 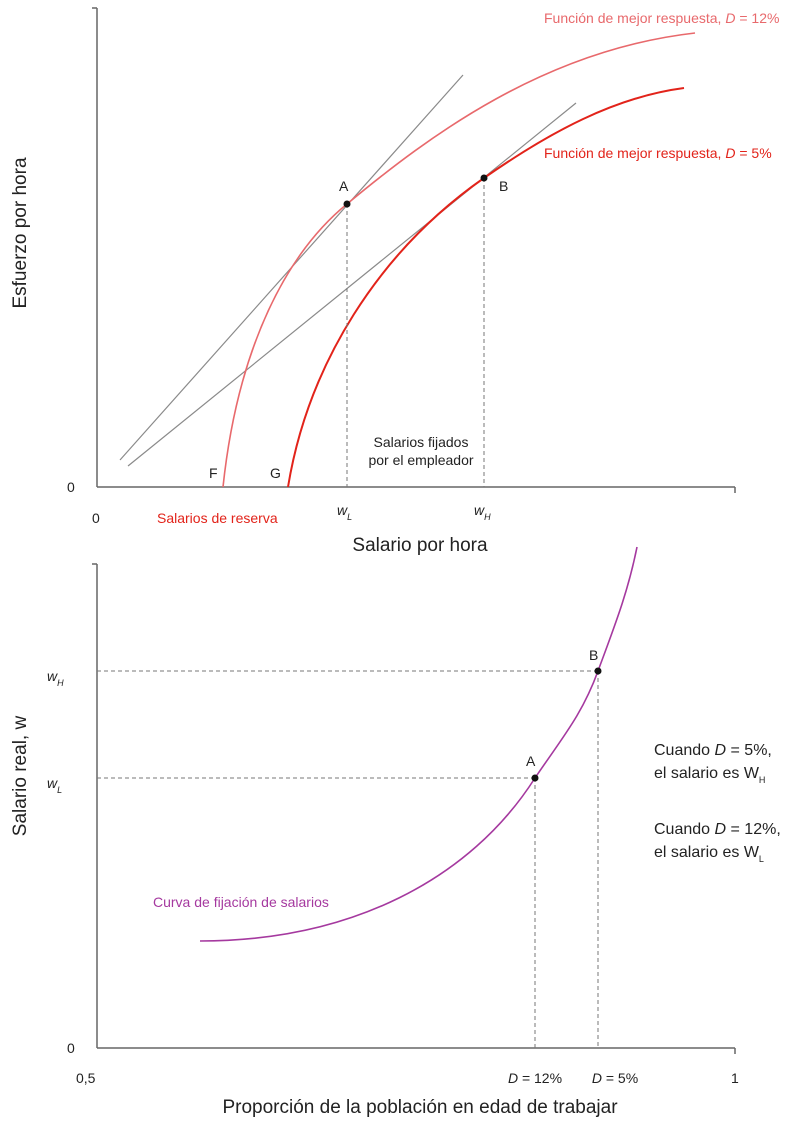 What do you see at coordinates (735, 1078) in the screenshot?
I see `x-max-label: 1` at bounding box center [735, 1078].